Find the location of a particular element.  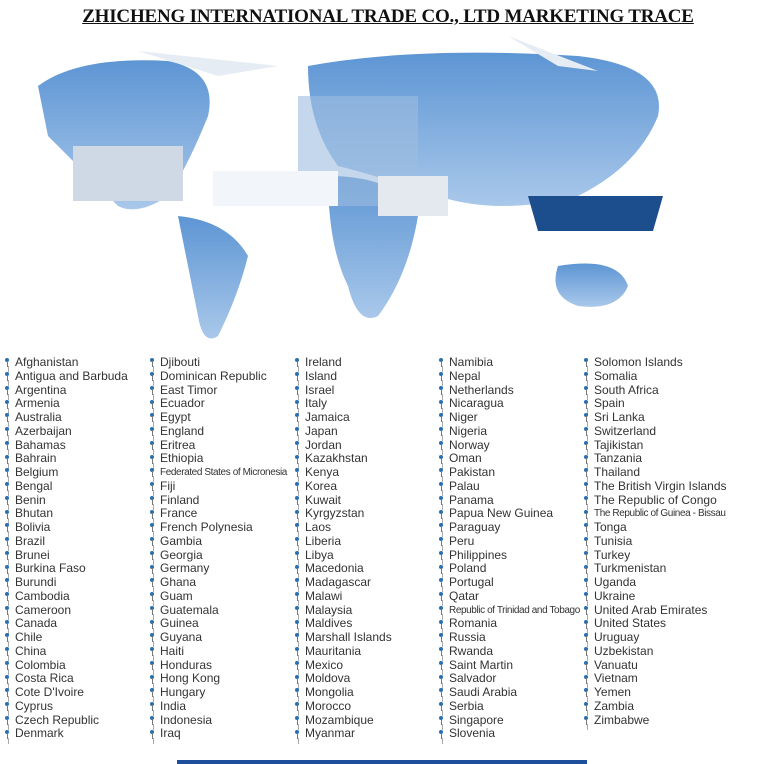

country-item: Namibia is located at coordinates (509, 362).